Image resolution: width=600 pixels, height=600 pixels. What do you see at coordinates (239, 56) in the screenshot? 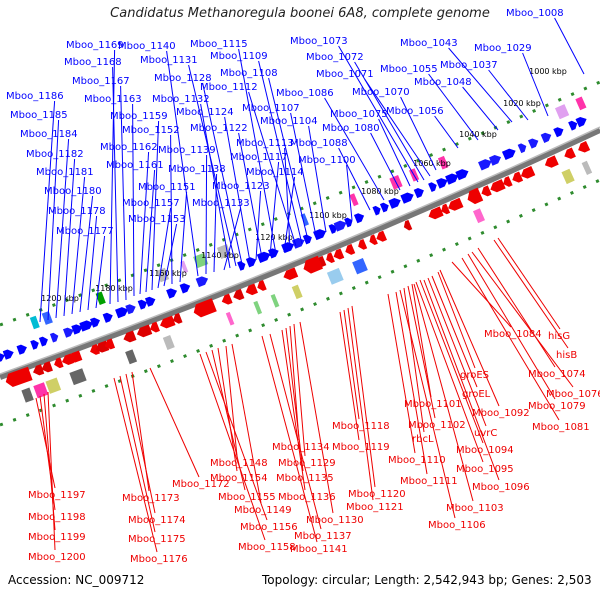
I see `forward-gene-label: Mboo_1109` at bounding box center [239, 56].